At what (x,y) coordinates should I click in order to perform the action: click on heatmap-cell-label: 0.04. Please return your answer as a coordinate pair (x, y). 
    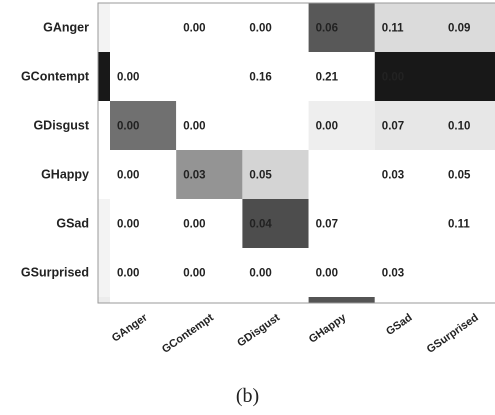
    Looking at the image, I should click on (260, 225).